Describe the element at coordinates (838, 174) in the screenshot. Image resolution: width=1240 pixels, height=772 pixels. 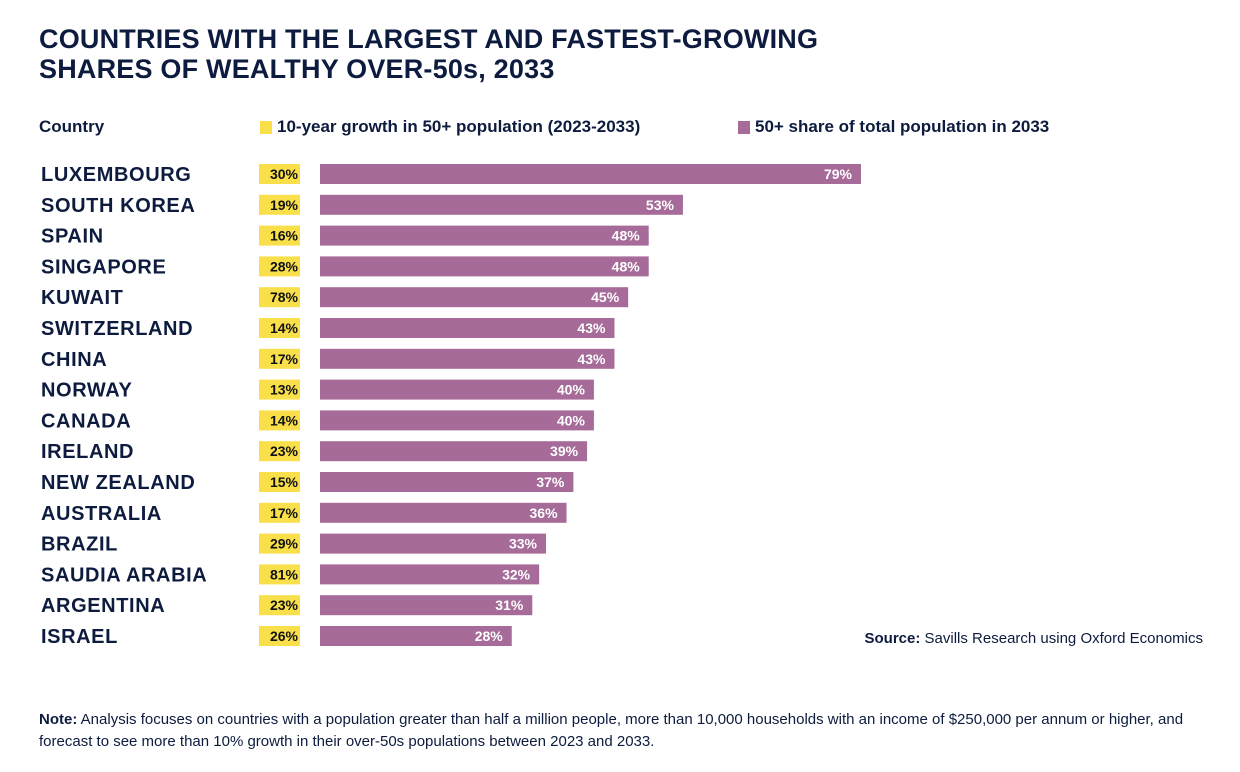
I see `share-value-label: 79%` at that location.